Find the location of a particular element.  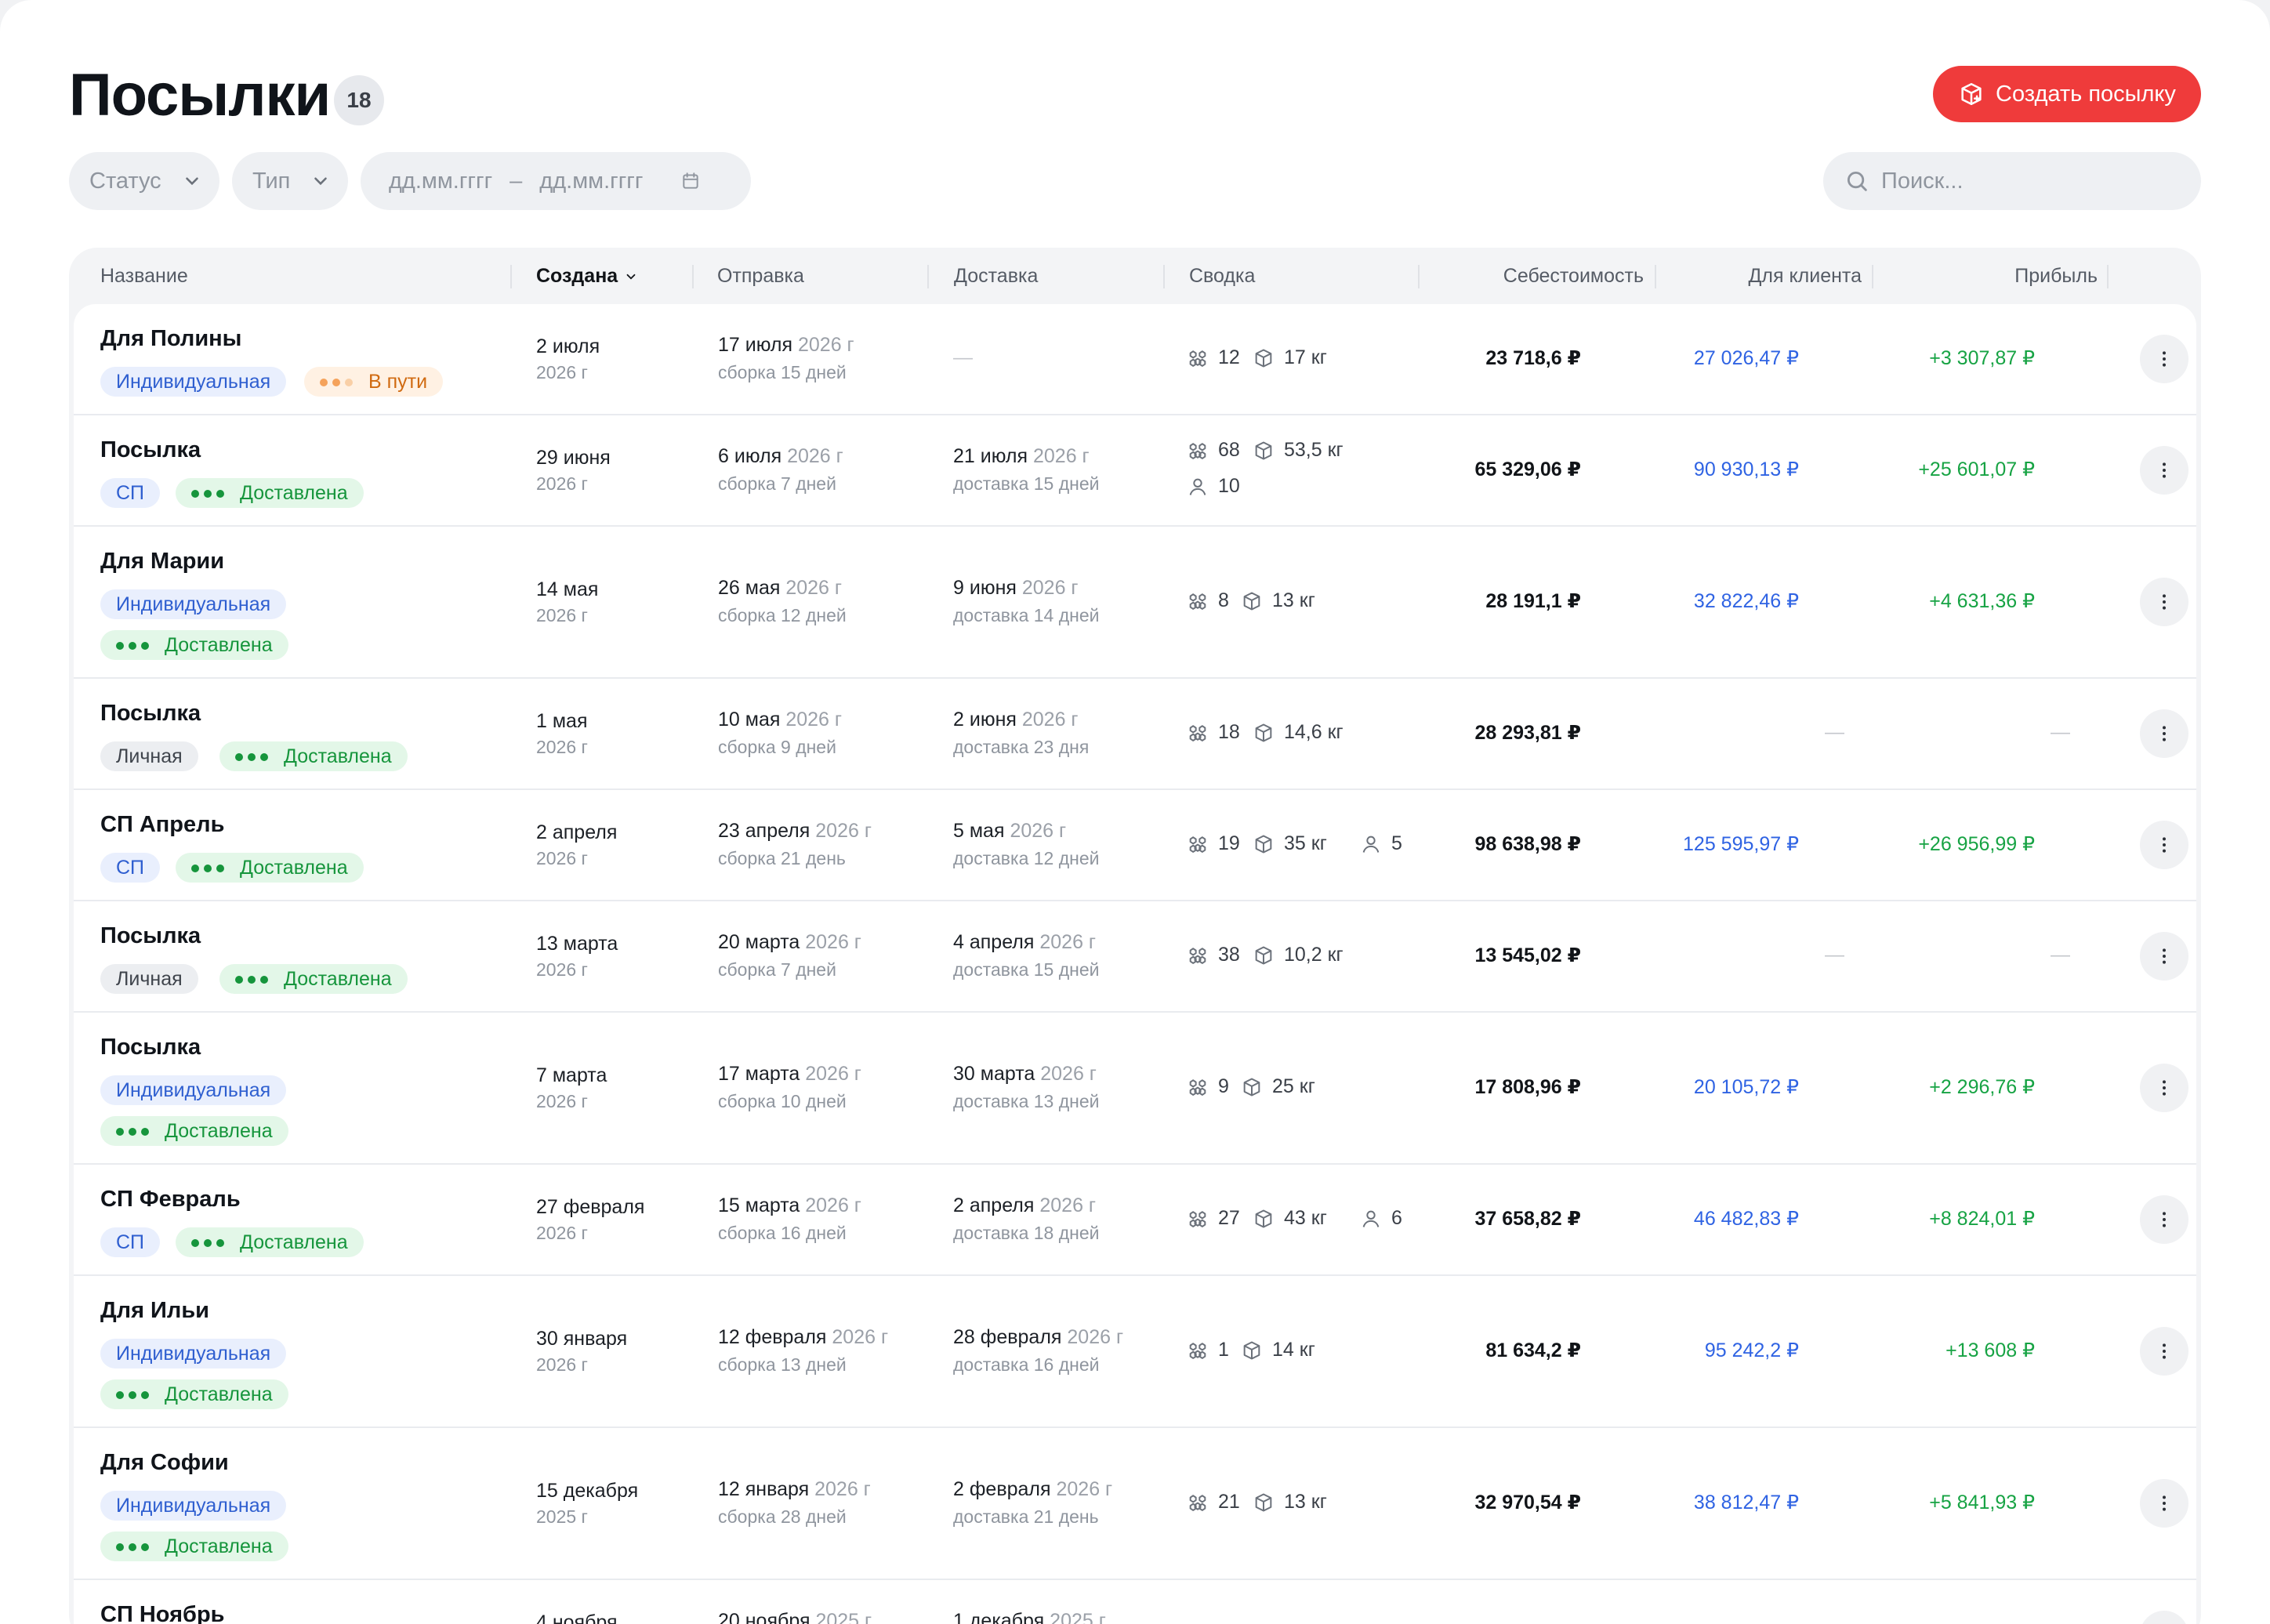

date-from-field: дд.мм.гггг is located at coordinates (441, 181).